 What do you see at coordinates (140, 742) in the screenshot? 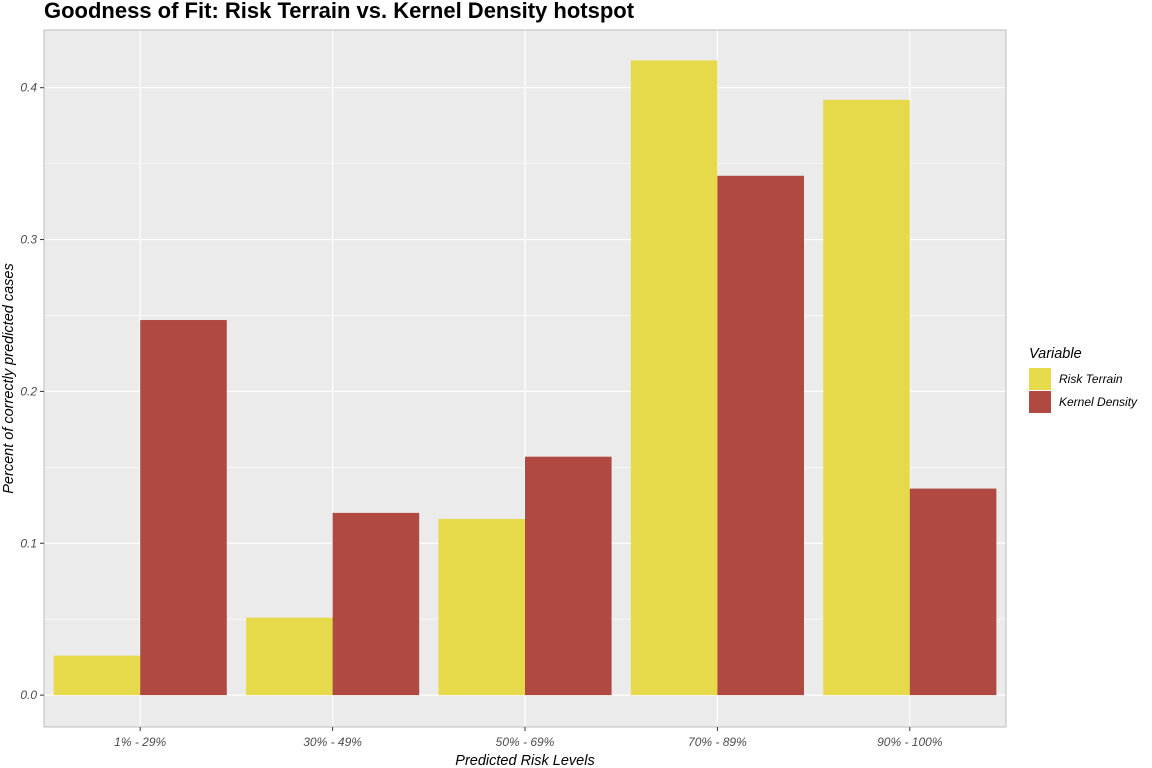
I see `x-tick-label: 1% - 29%` at bounding box center [140, 742].